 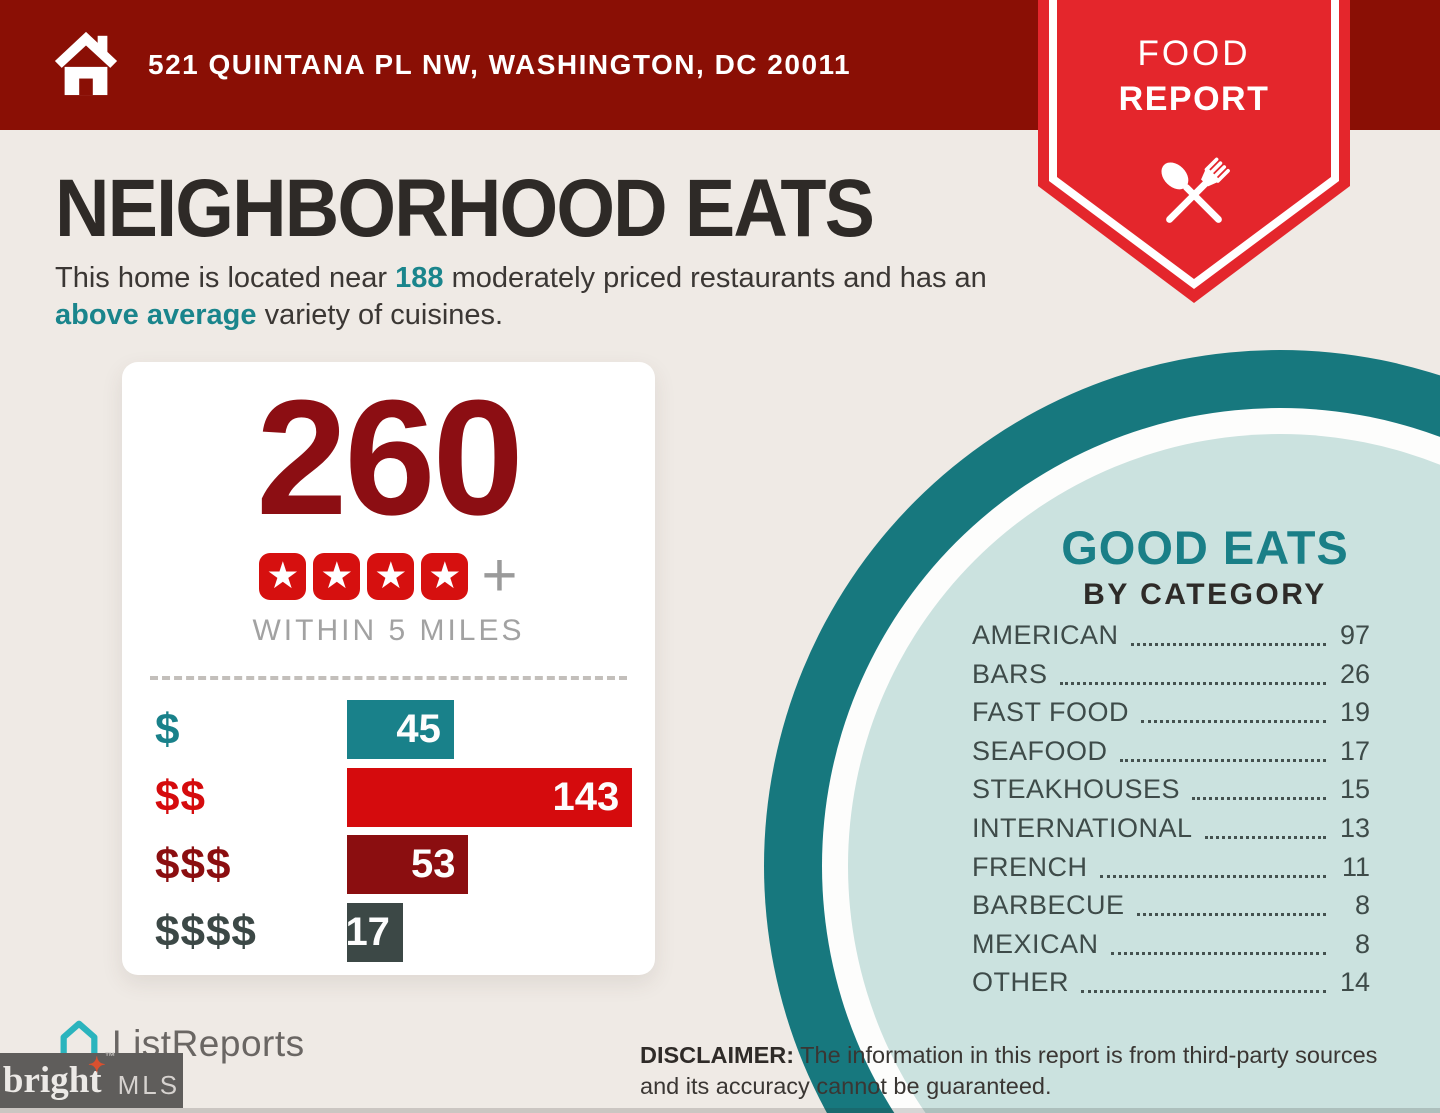 I want to click on bright-star-icon: ✦, so click(x=97, y=1065).